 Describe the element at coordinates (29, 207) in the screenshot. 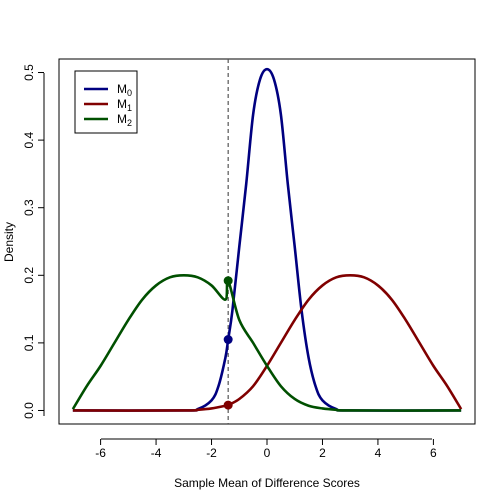

I see `y-tick-label: 0.3` at that location.